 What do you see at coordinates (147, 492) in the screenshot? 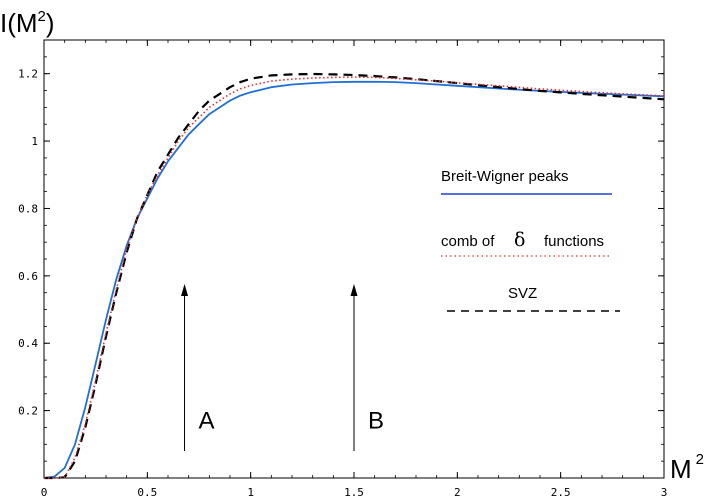
I see `x-tick-label: 0.5` at bounding box center [147, 492].